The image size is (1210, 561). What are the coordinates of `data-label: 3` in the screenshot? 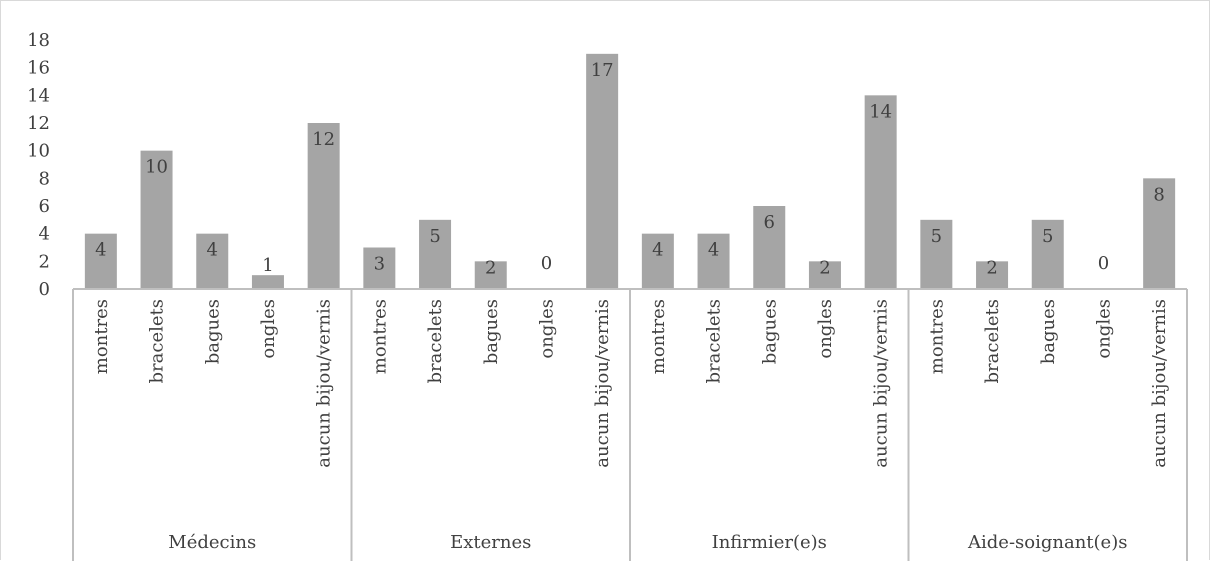 It's located at (379, 264).